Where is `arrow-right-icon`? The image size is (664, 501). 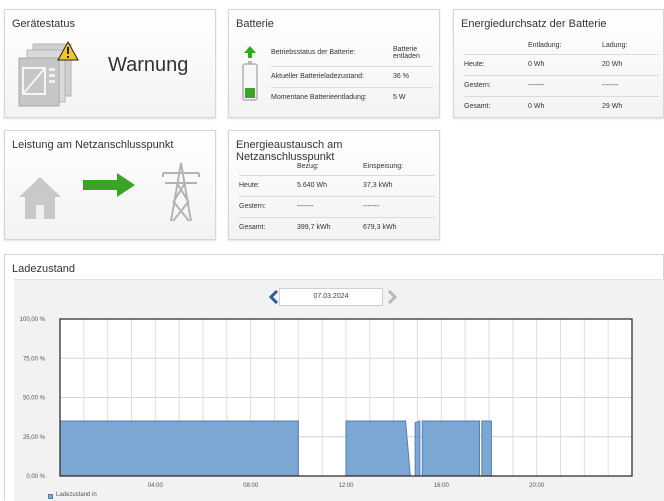
arrow-right-icon is located at coordinates (109, 185).